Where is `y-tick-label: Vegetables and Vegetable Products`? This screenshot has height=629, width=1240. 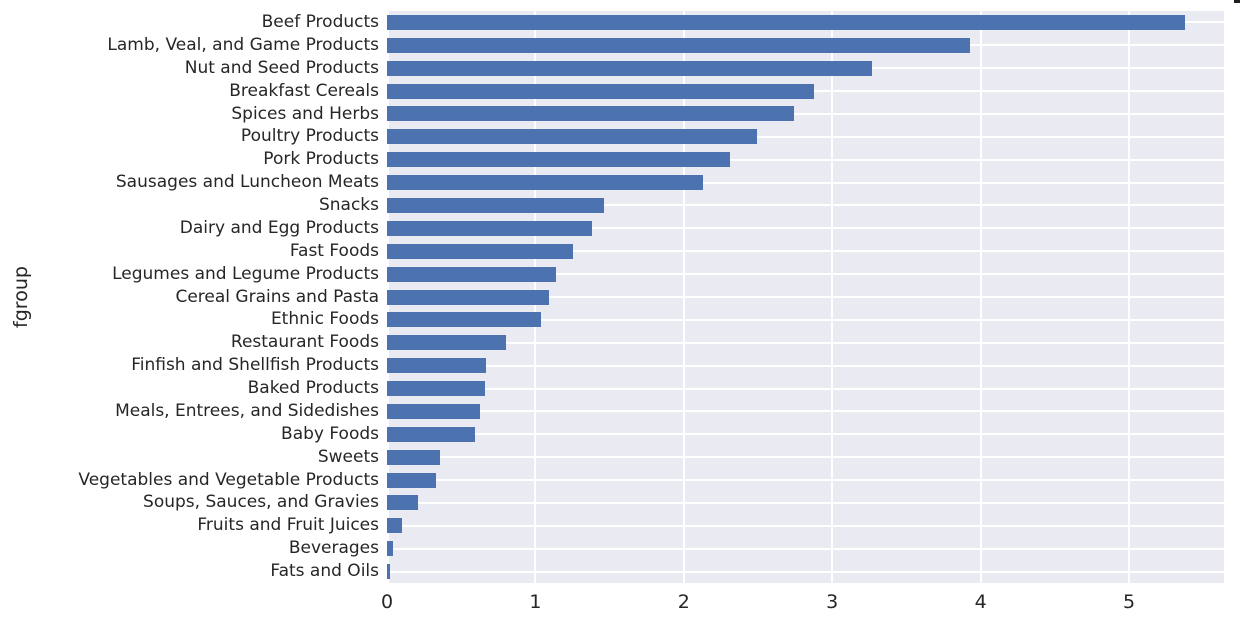
y-tick-label: Vegetables and Vegetable Products is located at coordinates (228, 479).